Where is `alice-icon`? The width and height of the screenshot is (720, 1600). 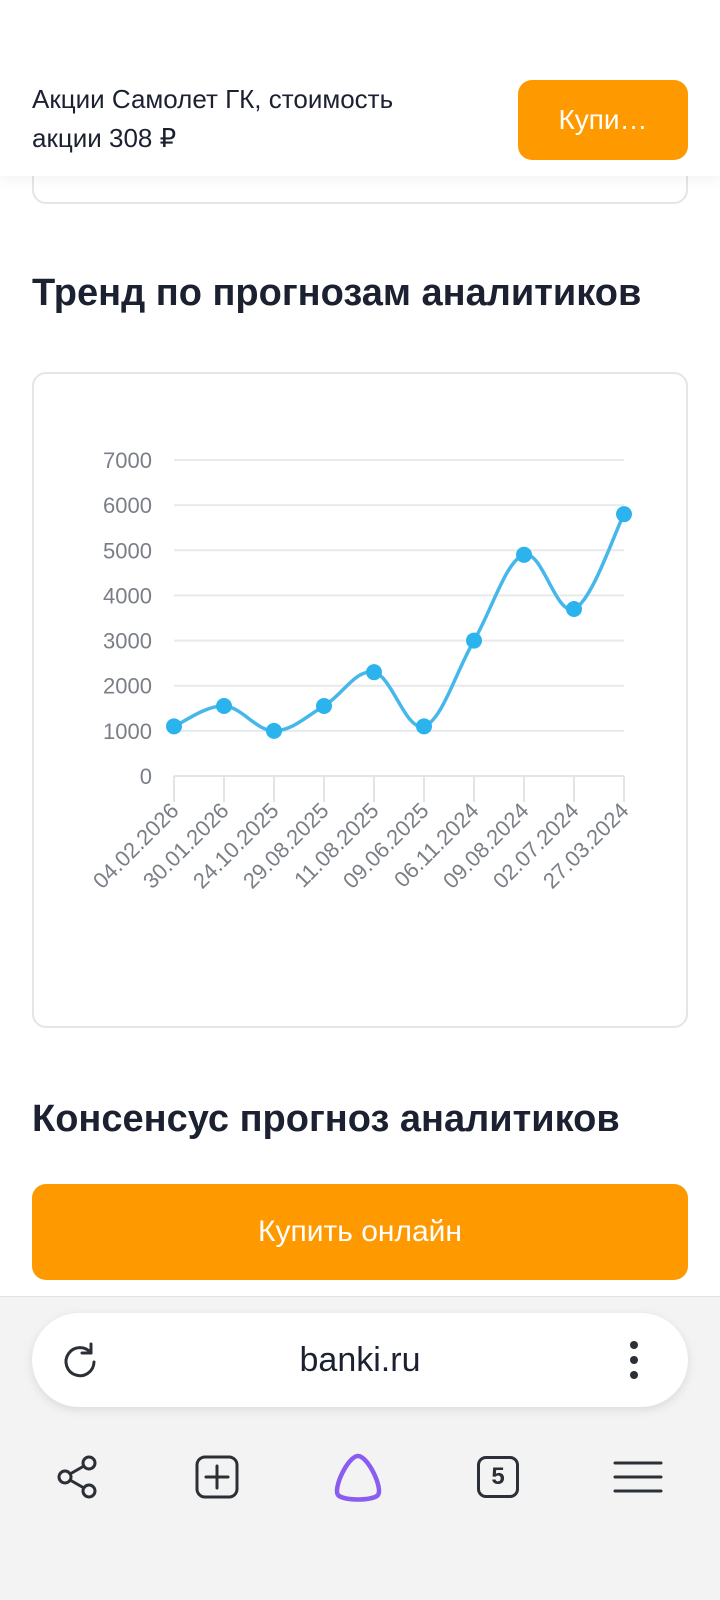 alice-icon is located at coordinates (358, 1477).